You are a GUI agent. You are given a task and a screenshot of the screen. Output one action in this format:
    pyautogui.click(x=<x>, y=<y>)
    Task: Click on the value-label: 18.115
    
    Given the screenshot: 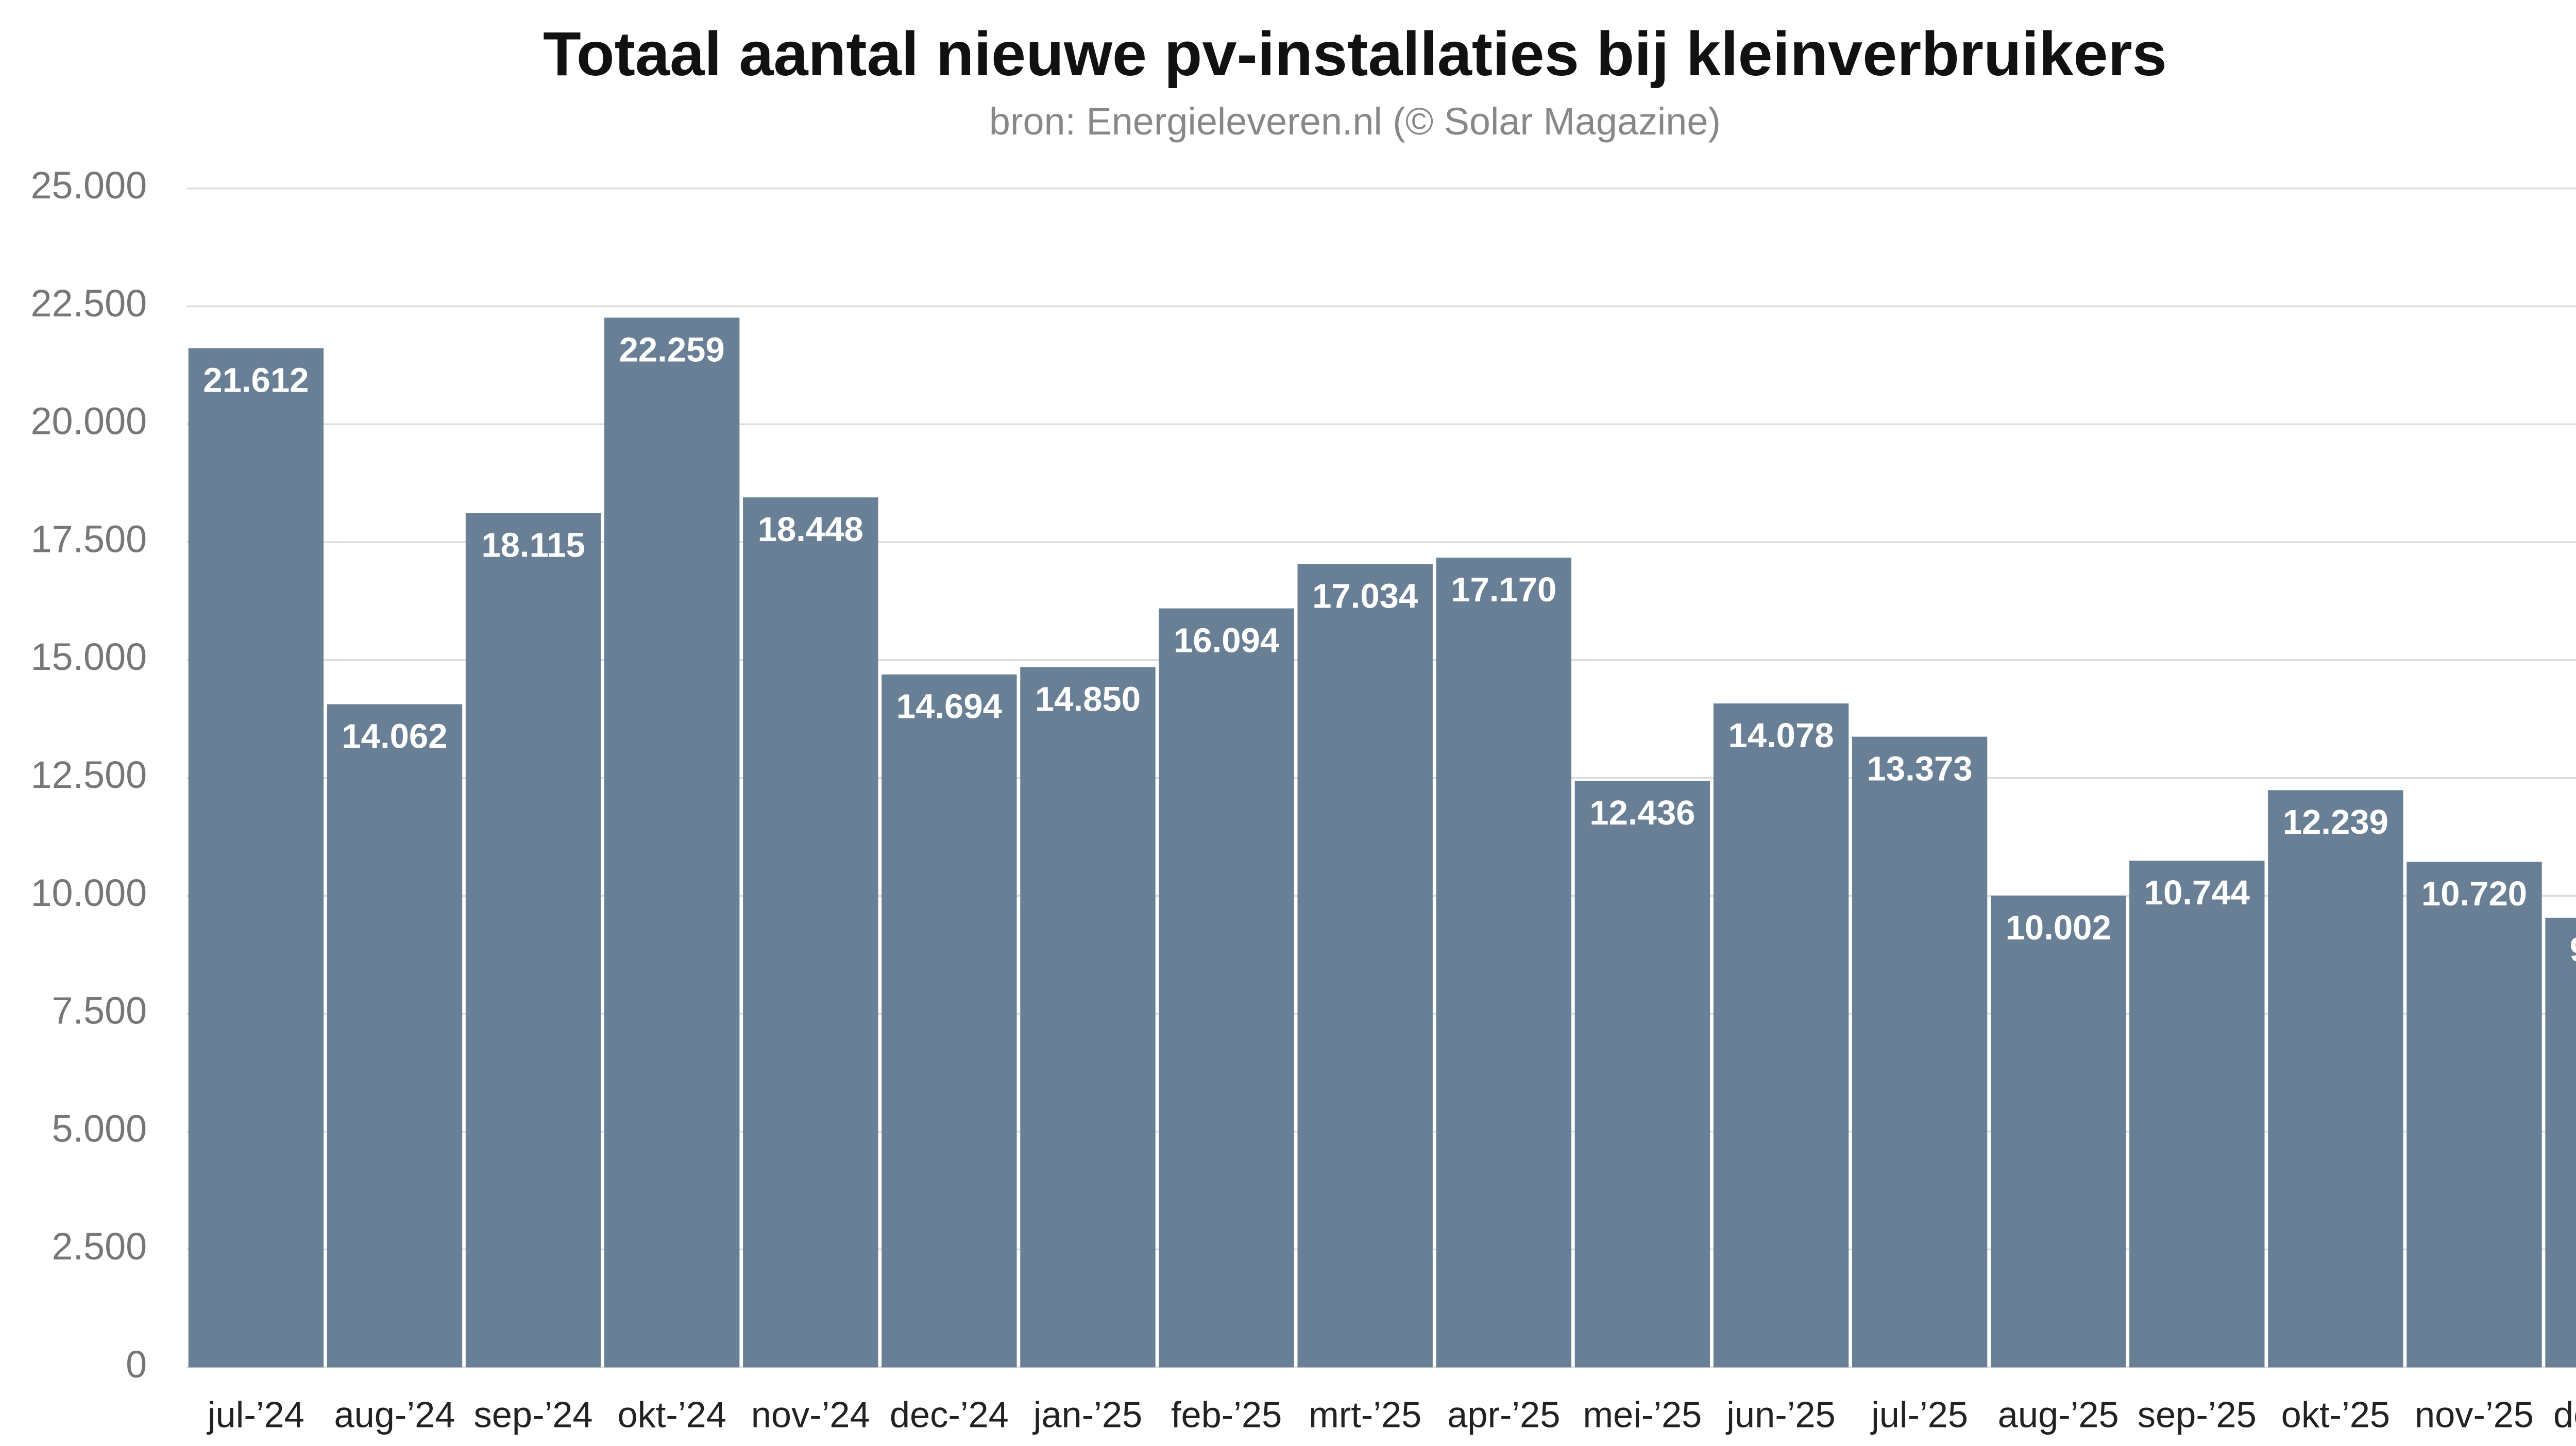 What is the action you would take?
    pyautogui.click(x=533, y=545)
    